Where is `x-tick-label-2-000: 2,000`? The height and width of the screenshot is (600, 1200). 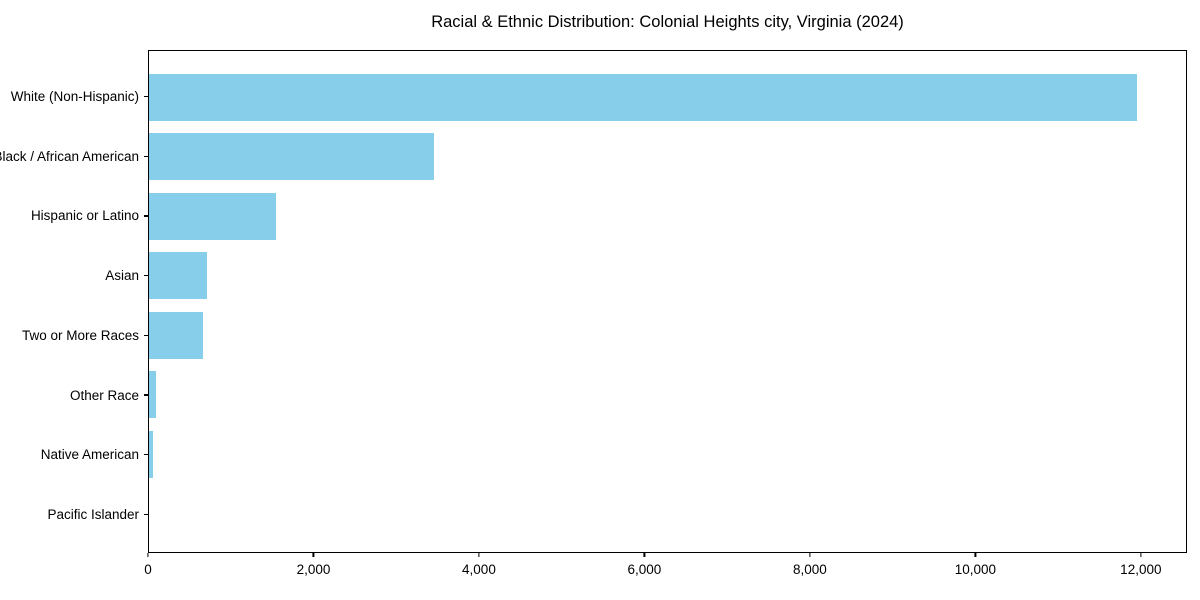
x-tick-label-2-000: 2,000 is located at coordinates (313, 569).